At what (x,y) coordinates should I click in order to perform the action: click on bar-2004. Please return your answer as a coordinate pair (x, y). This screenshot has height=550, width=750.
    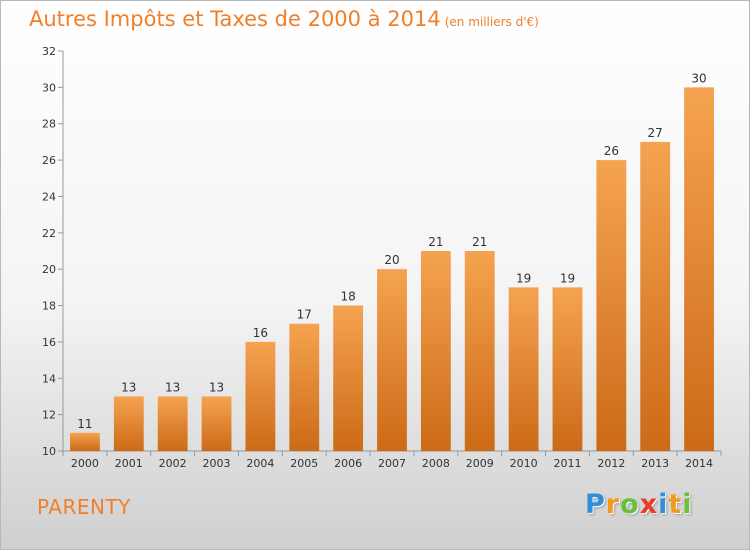
    Looking at the image, I should click on (260, 396).